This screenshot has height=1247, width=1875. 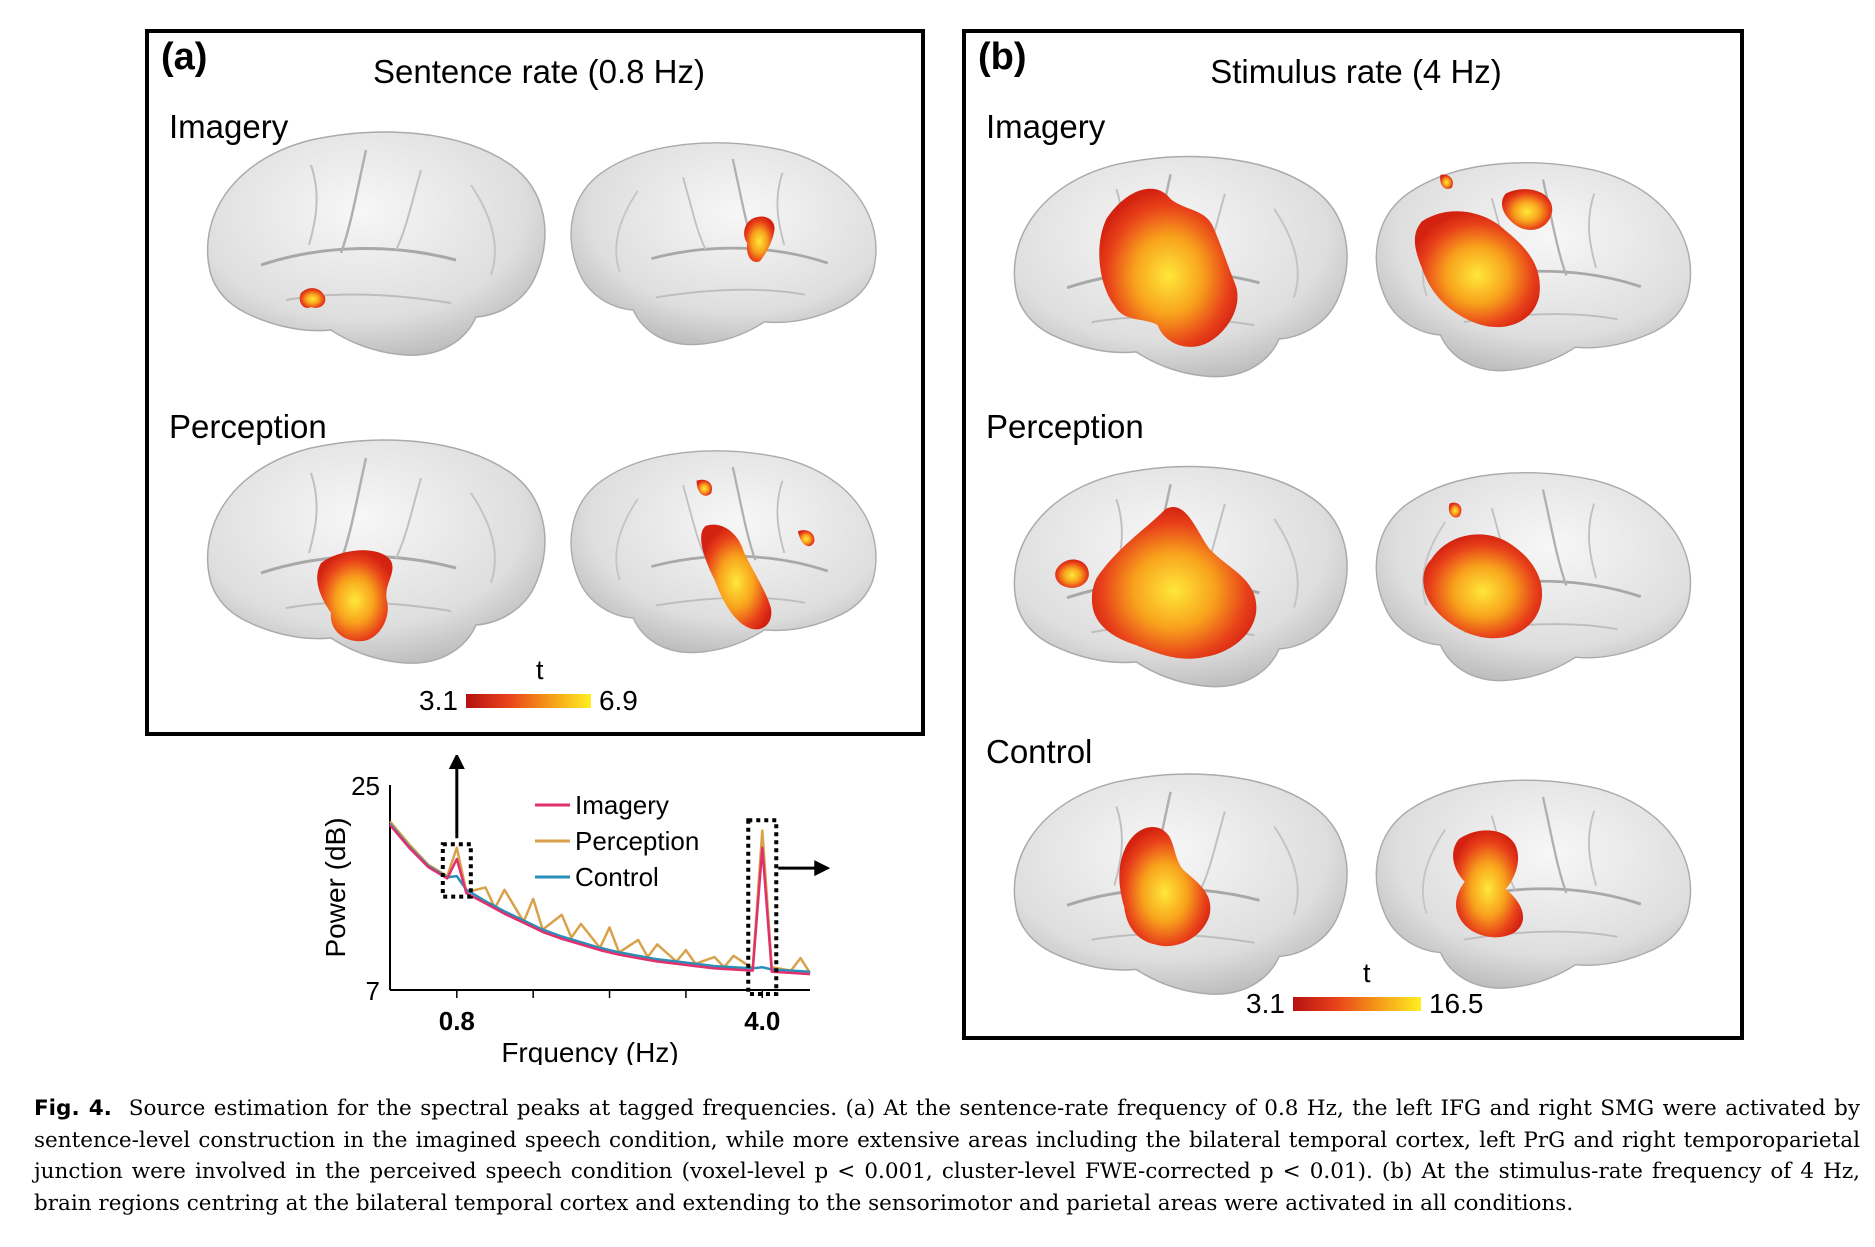 I want to click on caption-label: Fig. 4., so click(x=73, y=1108).